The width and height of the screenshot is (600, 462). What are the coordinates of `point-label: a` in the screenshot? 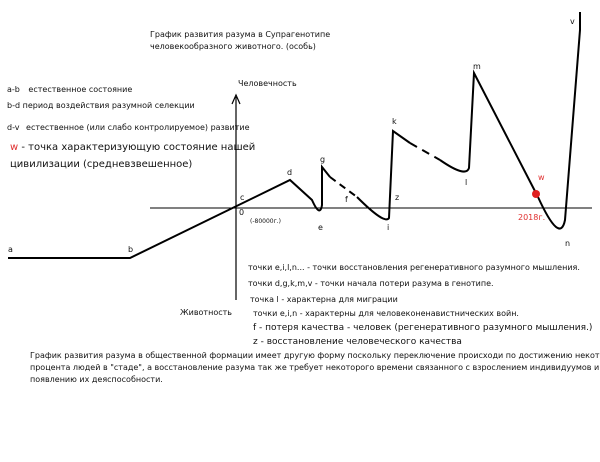 It's located at (10, 249).